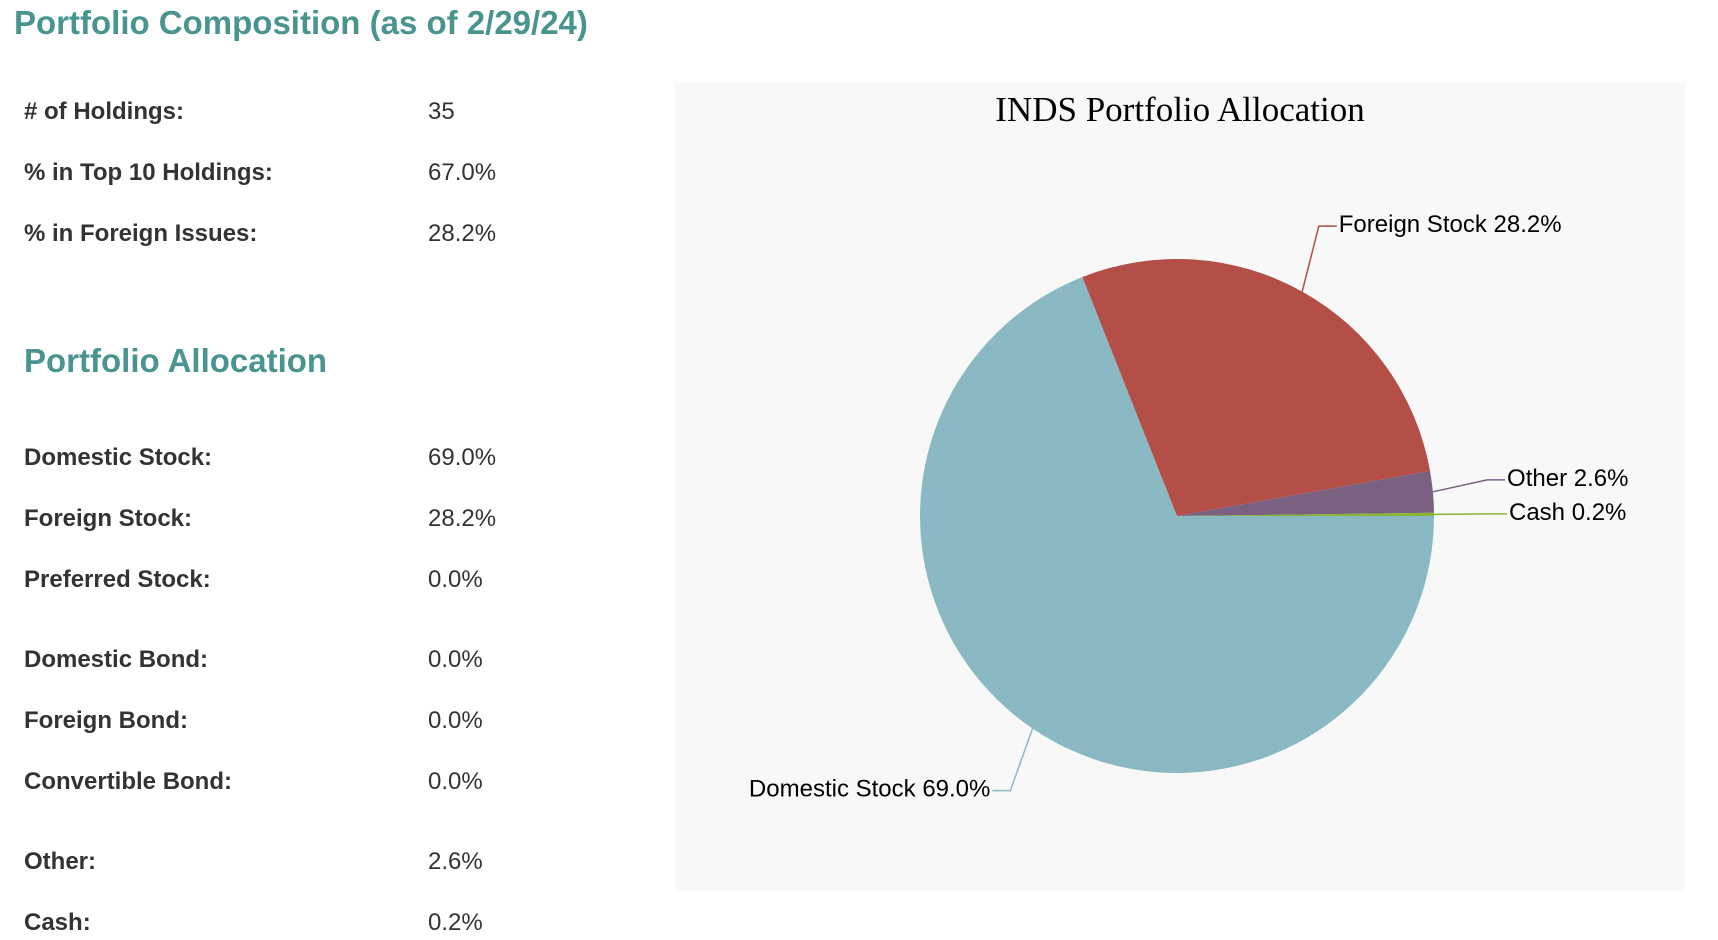 The image size is (1718, 940). What do you see at coordinates (176, 360) in the screenshot?
I see `allocation-title: Portfolio Allocation` at bounding box center [176, 360].